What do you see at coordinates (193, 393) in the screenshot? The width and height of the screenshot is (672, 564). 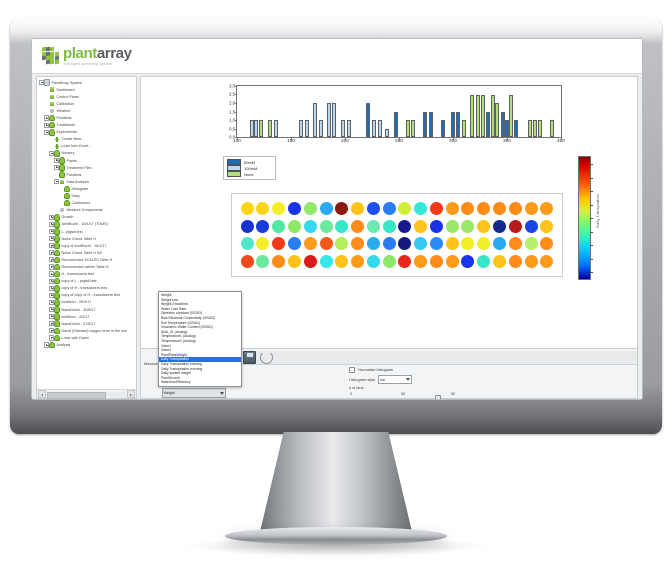 I see `measure-secondary-select: Weight` at bounding box center [193, 393].